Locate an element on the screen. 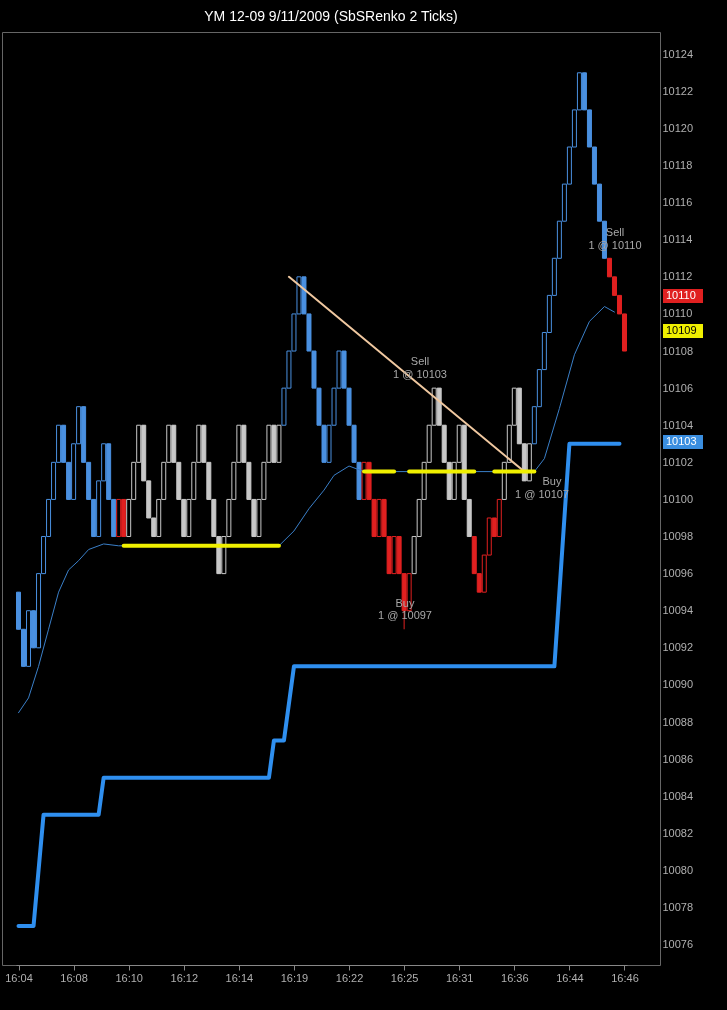  annotation: Buy is located at coordinates (552, 481).